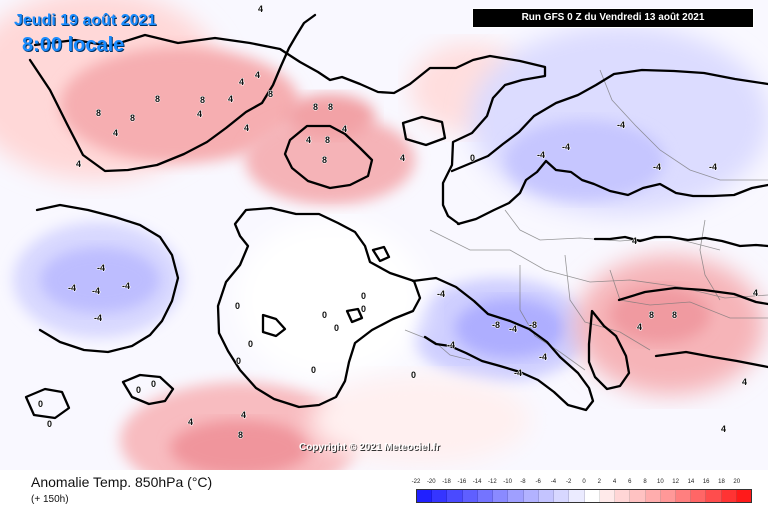 This screenshot has width=768, height=512. I want to click on legend-label-8: -8, so click(523, 482).